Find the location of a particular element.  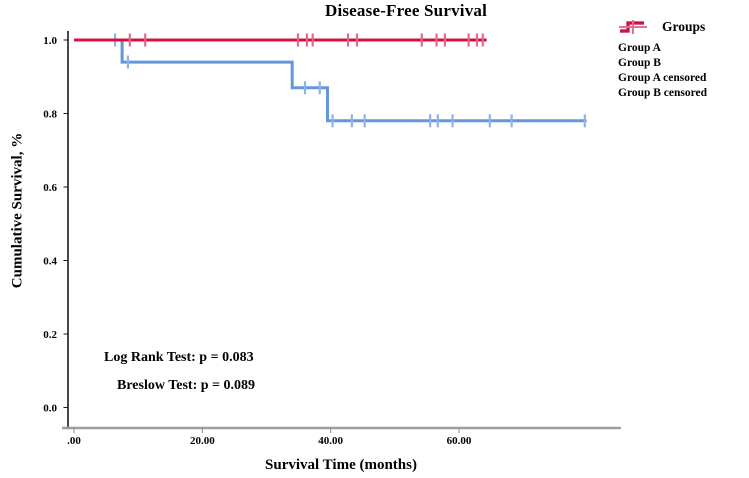

y-tick-label: 0.0 is located at coordinates (50, 409).